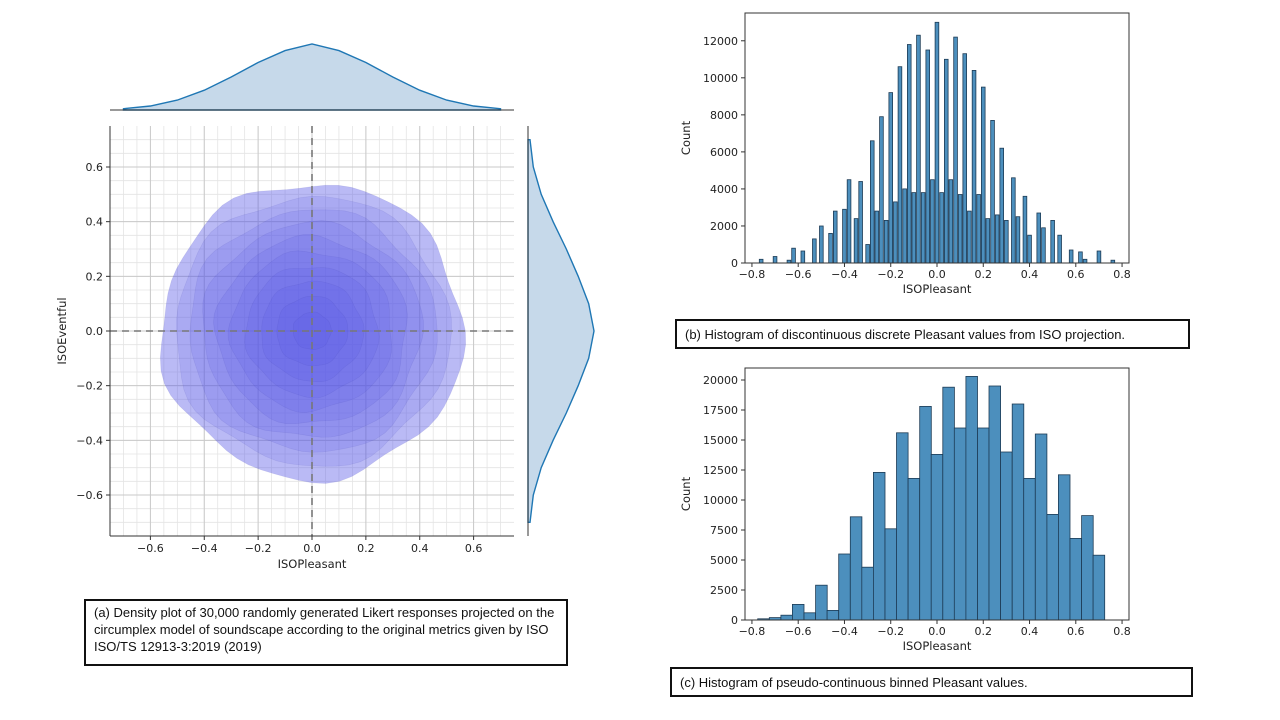 Image resolution: width=1280 pixels, height=720 pixels. Describe the element at coordinates (312, 77) in the screenshot. I see `marginal-x-density` at that location.